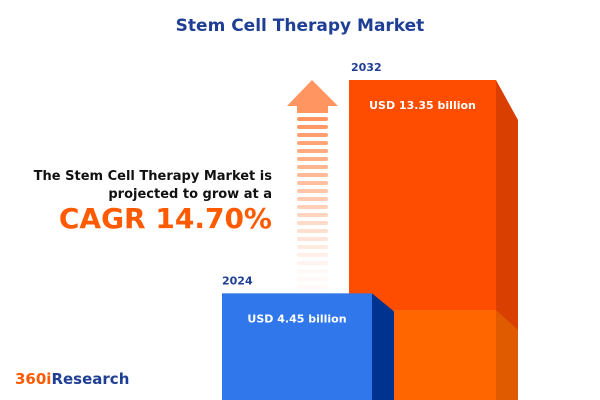  Describe the element at coordinates (297, 346) in the screenshot. I see `bar-front` at that location.